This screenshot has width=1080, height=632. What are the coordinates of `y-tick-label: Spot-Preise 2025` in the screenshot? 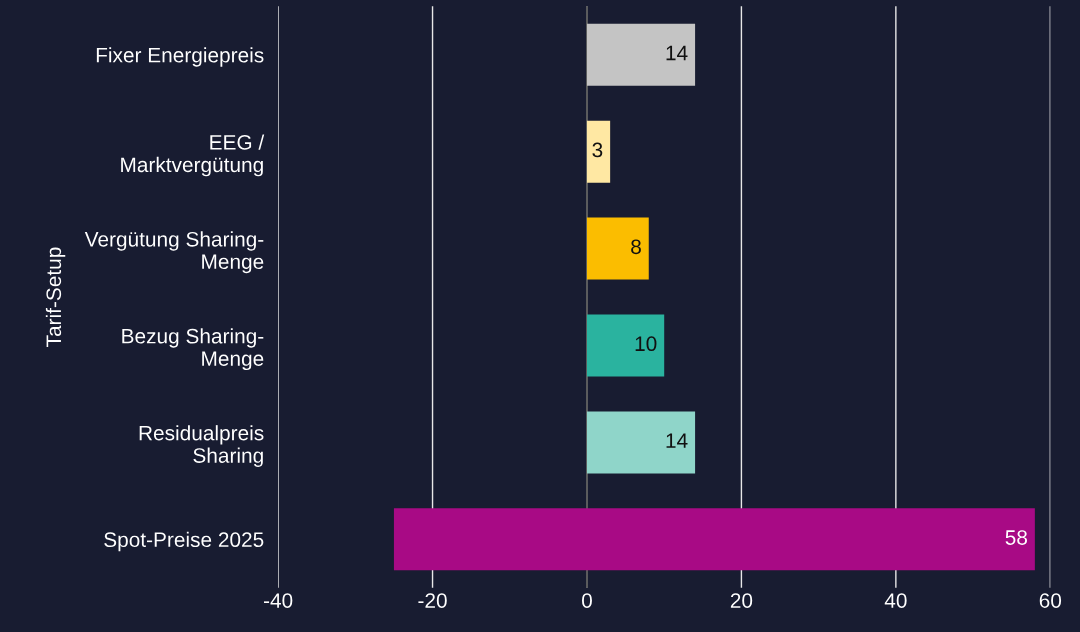 It's located at (184, 541).